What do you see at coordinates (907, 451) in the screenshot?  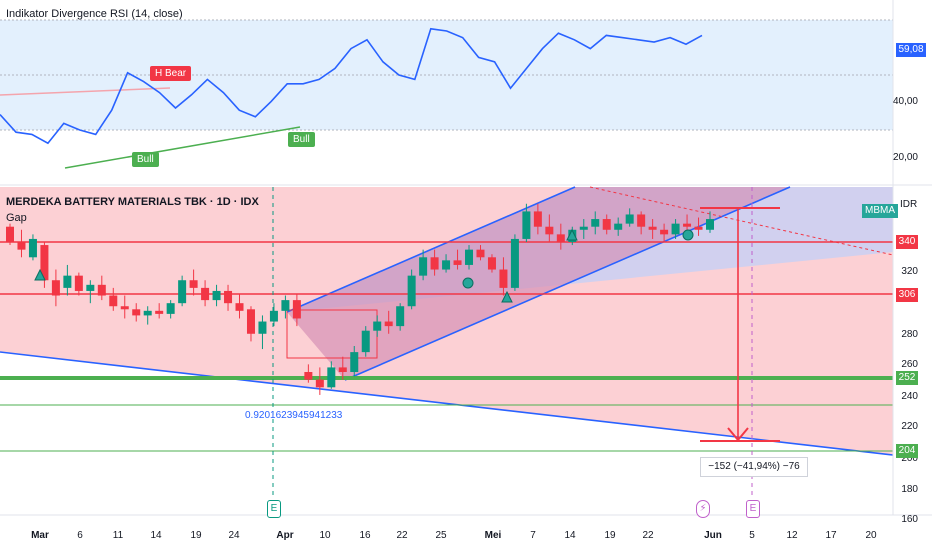 I see `price-tag-204: 204` at bounding box center [907, 451].